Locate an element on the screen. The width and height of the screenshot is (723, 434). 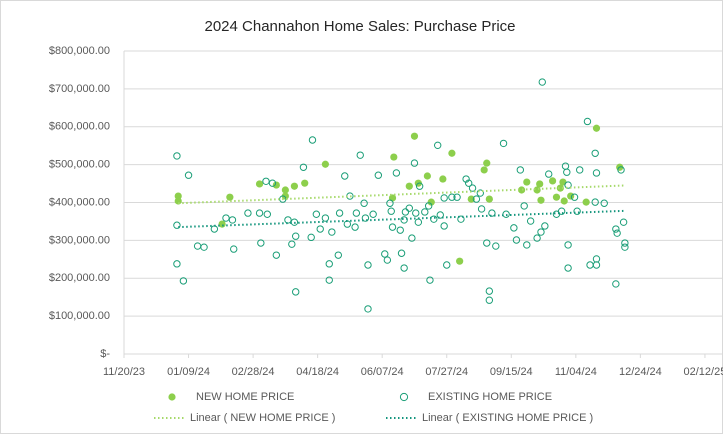
x-tick-label: 11/04/24 is located at coordinates (576, 372).